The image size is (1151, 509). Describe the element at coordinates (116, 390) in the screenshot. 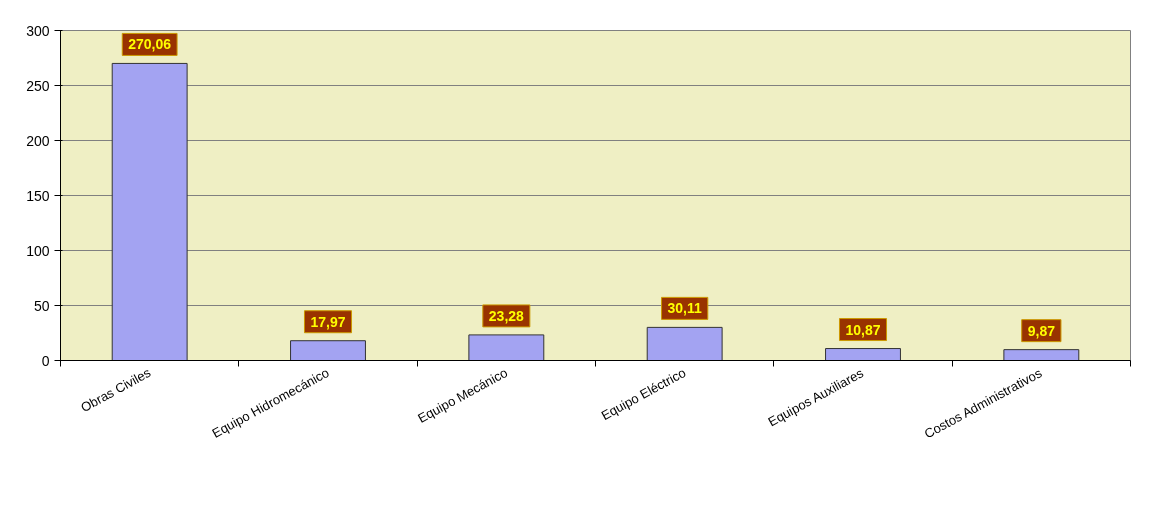

I see `x-tick-label: Obras Civiles` at that location.